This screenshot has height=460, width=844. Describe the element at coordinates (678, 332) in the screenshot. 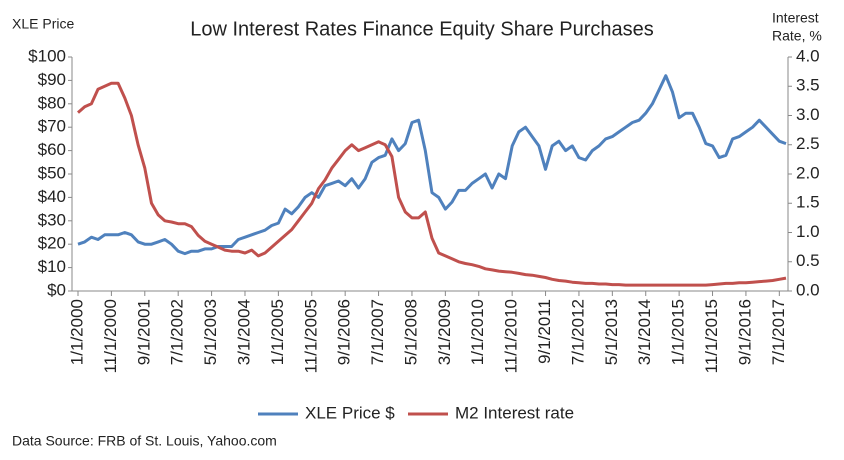

I see `x-tick-label: 1/1/2015` at that location.